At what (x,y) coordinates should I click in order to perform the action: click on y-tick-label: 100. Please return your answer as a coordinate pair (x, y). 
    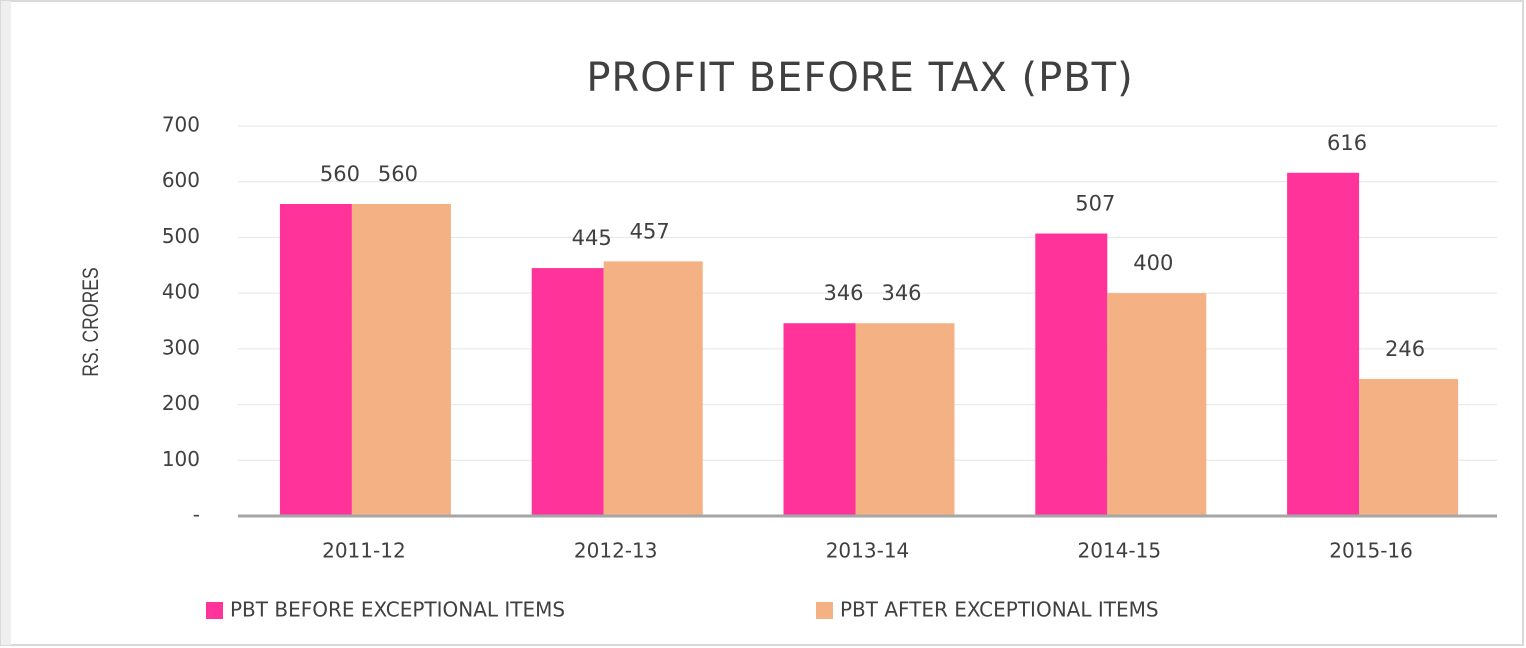
    Looking at the image, I should click on (181, 459).